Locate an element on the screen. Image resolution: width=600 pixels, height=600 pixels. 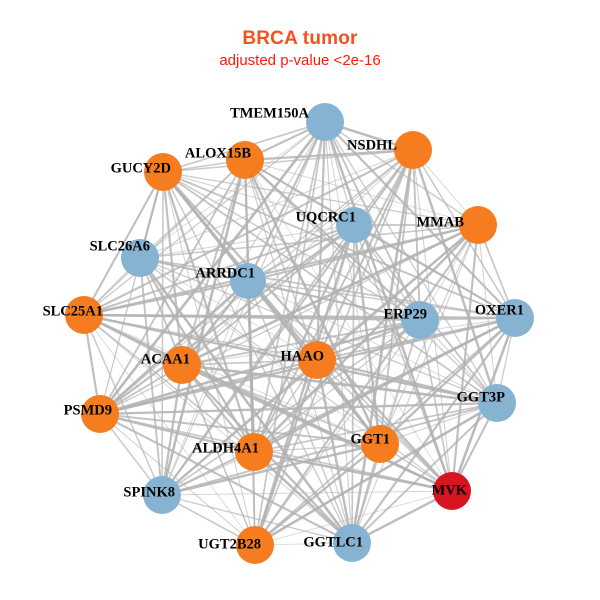
network-node-tmem150a: TMEM150A is located at coordinates (287, 122).